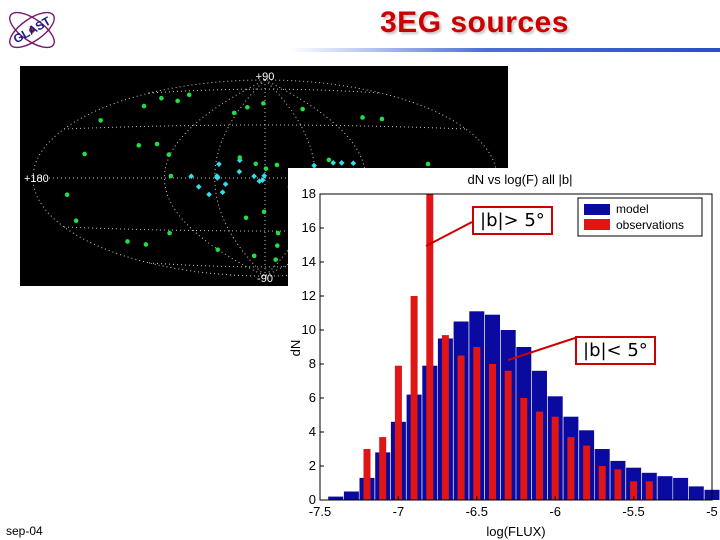  Describe the element at coordinates (312, 397) in the screenshot. I see `y-tick-label-3: 6` at that location.